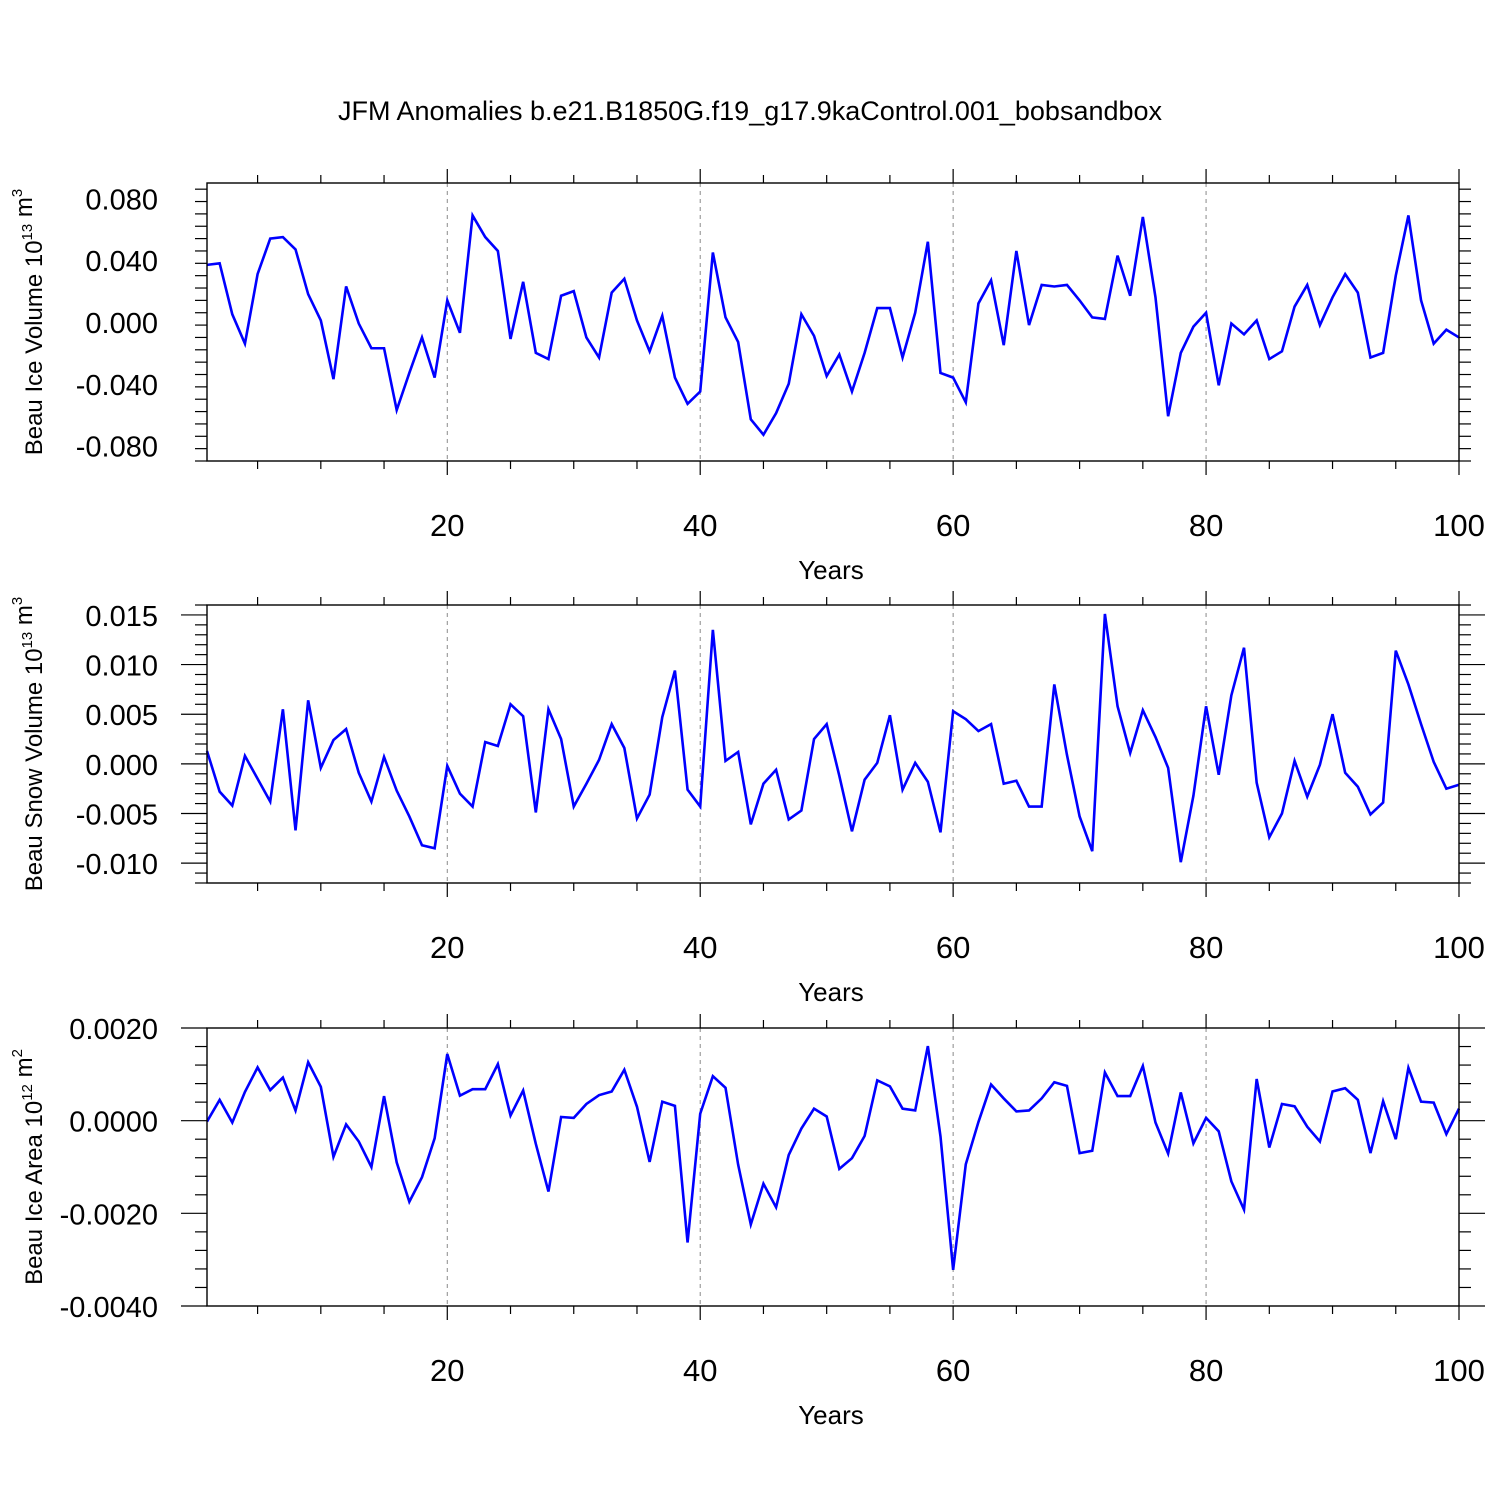  Describe the element at coordinates (28, 322) in the screenshot. I see `y-axis-label: Beau Ice Volume 1013 m3` at that location.